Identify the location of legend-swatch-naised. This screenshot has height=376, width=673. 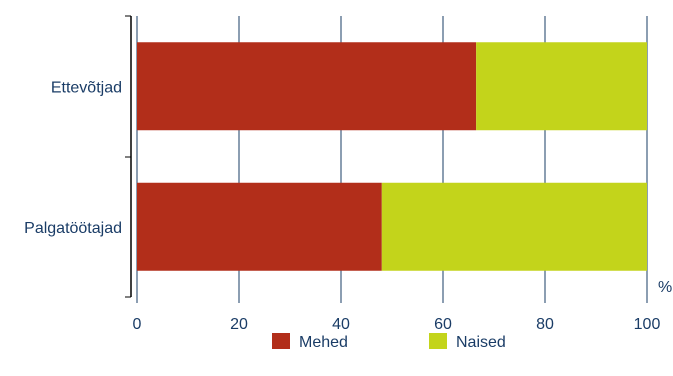
(438, 341).